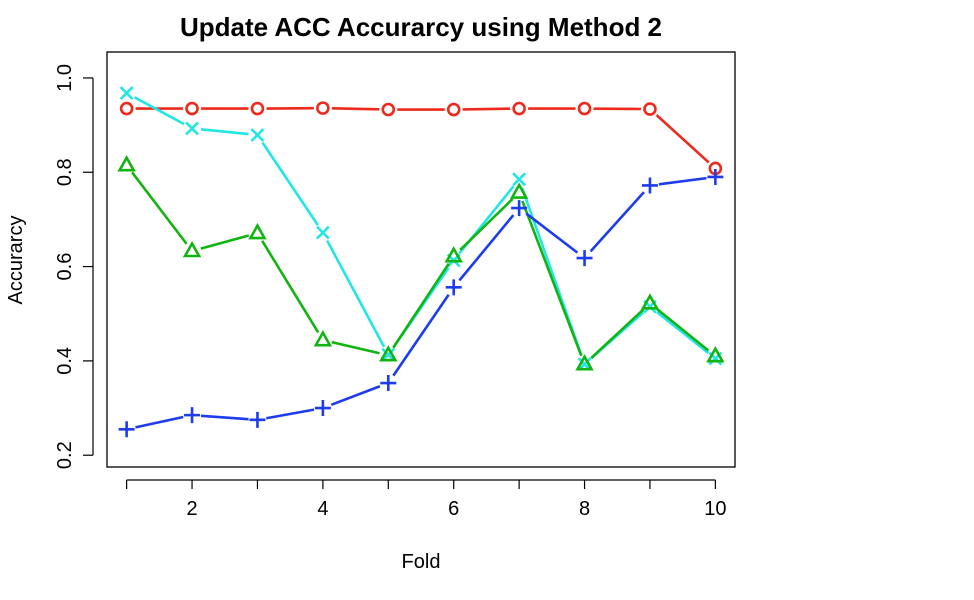  Describe the element at coordinates (426, 499) in the screenshot. I see `x-axis: 2 4 6 8 10` at that location.